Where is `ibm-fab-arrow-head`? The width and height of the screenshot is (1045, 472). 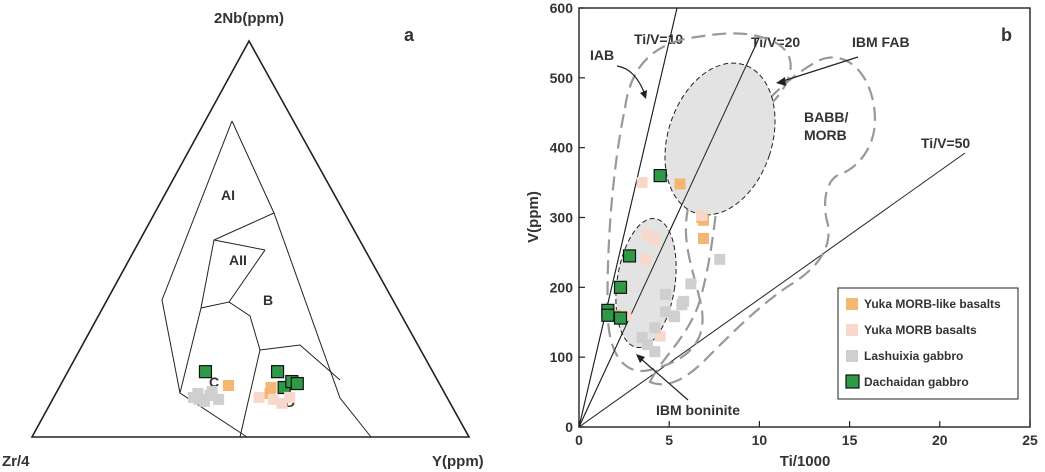 ibm-fab-arrow-head is located at coordinates (781, 81).